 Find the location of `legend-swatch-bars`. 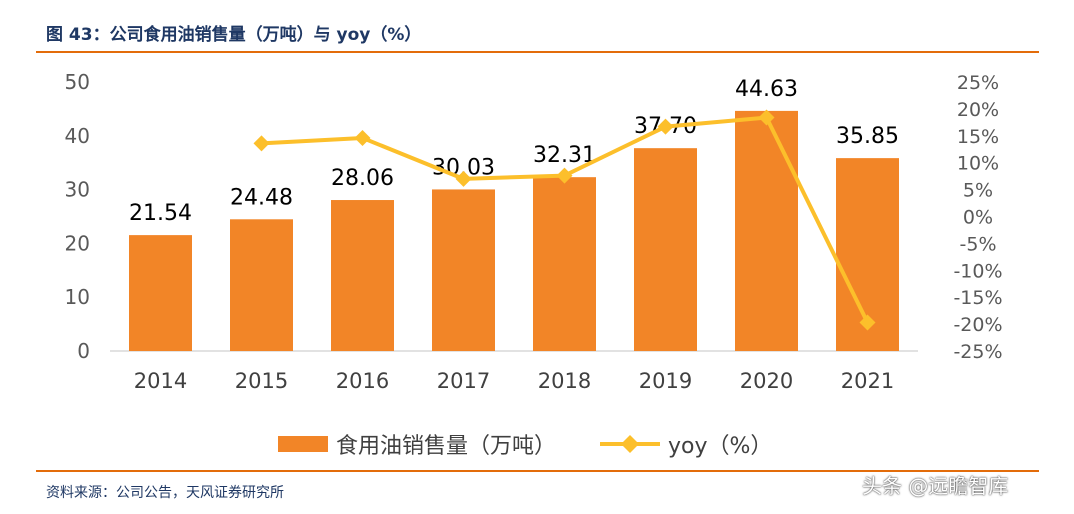

legend-swatch-bars is located at coordinates (303, 444).